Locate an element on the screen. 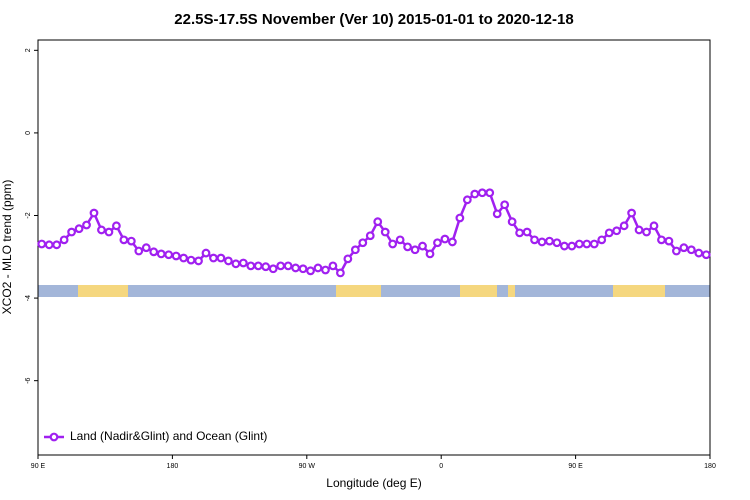 The image size is (750, 500). y-axis-label: XCO2 - MLO trend (ppm) is located at coordinates (7, 247).